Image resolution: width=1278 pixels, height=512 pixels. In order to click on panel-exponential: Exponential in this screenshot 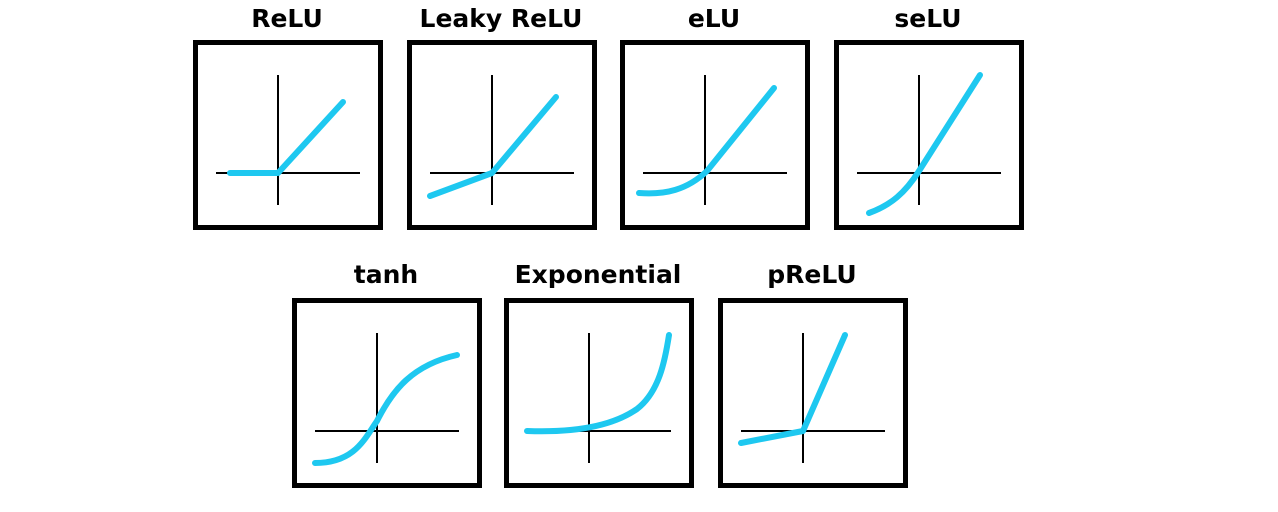, I will do `click(599, 374)`.